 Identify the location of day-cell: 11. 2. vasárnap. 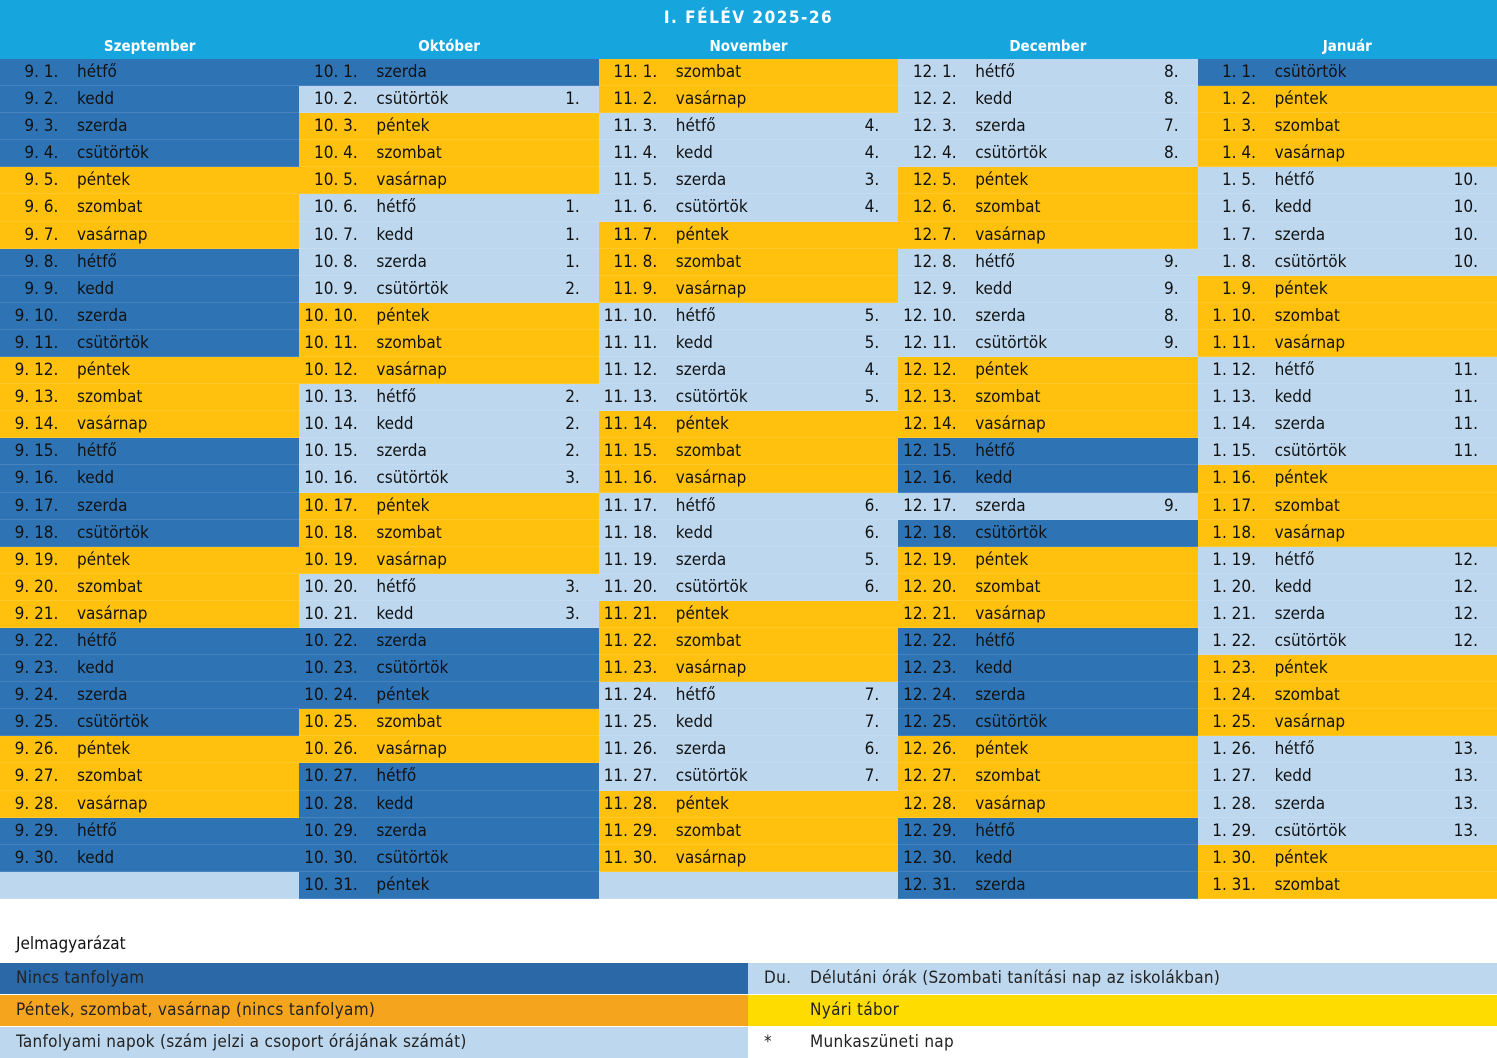
(748, 100).